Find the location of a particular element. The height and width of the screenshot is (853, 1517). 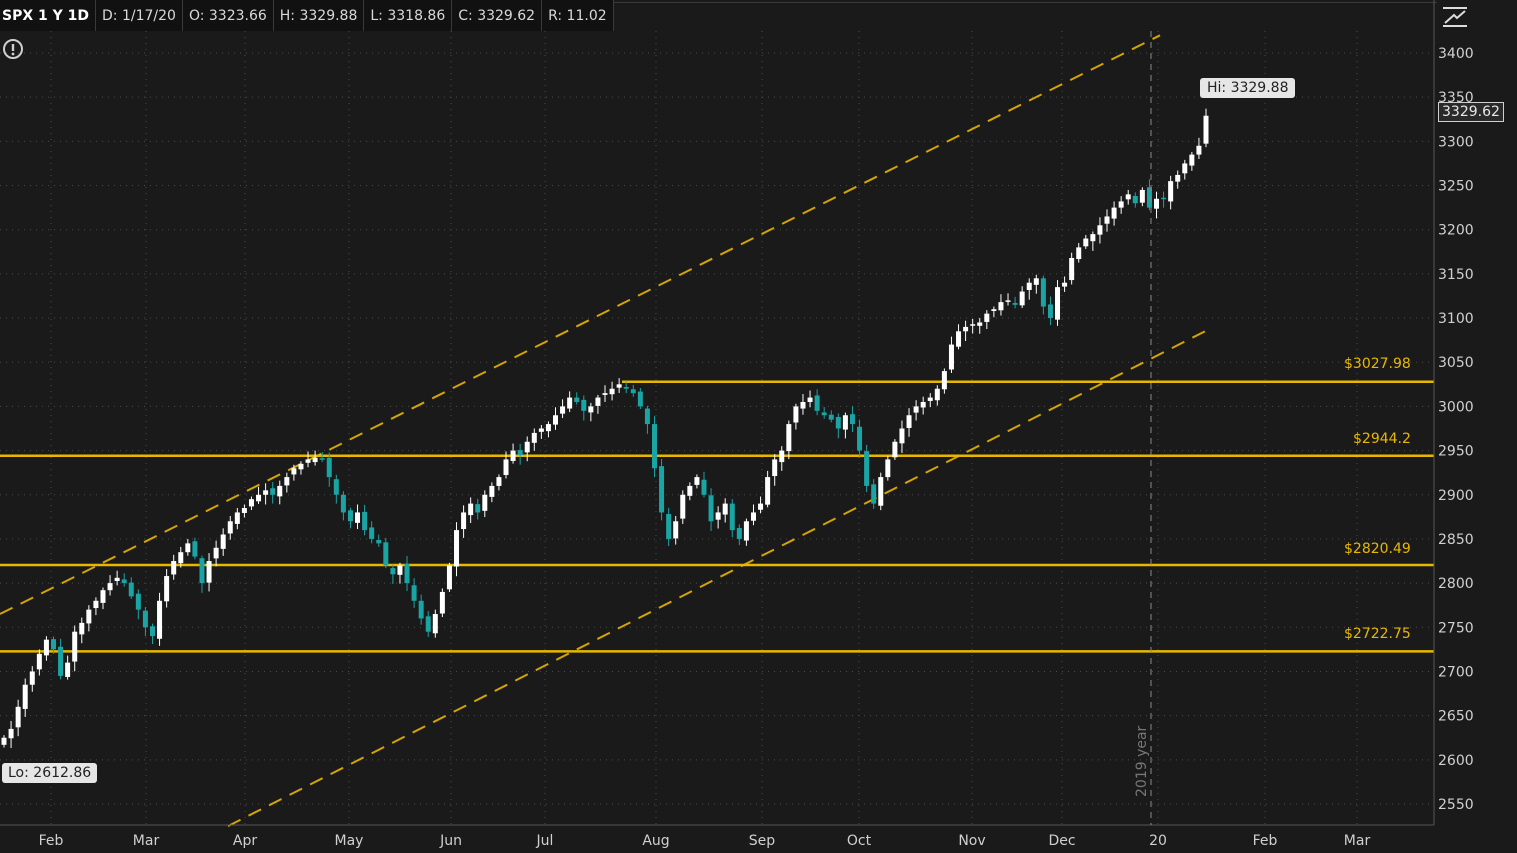

alert-circle-icon is located at coordinates (13, 49).